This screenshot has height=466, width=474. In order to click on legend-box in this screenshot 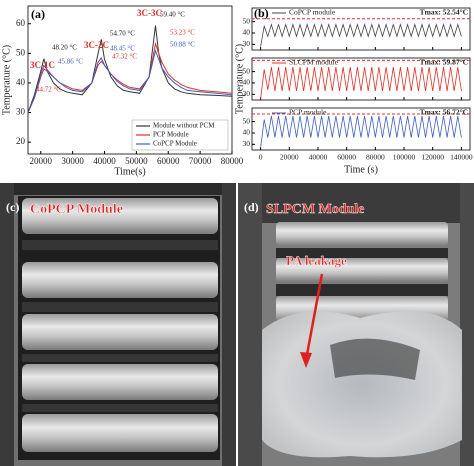, I will do `click(180, 135)`.